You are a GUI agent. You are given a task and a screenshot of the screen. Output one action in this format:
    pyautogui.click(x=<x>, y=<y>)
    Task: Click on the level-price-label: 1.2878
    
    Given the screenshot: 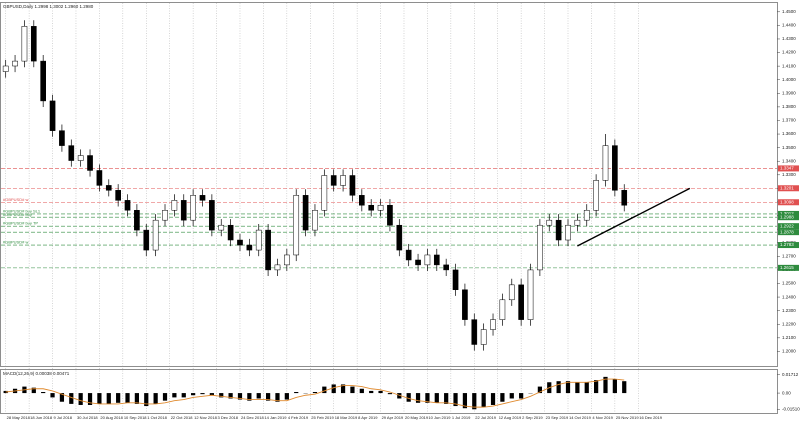 What is the action you would take?
    pyautogui.click(x=787, y=231)
    